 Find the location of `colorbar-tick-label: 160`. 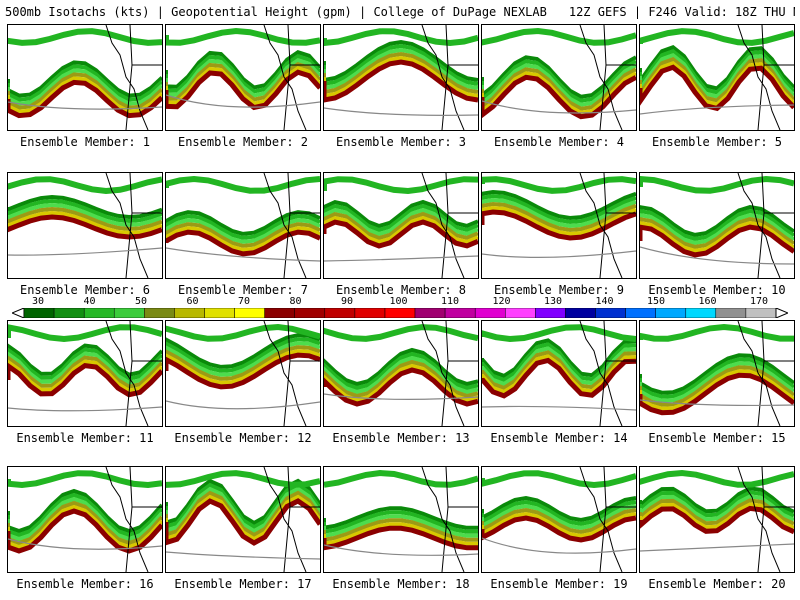

colorbar-tick-label: 160 is located at coordinates (707, 301).